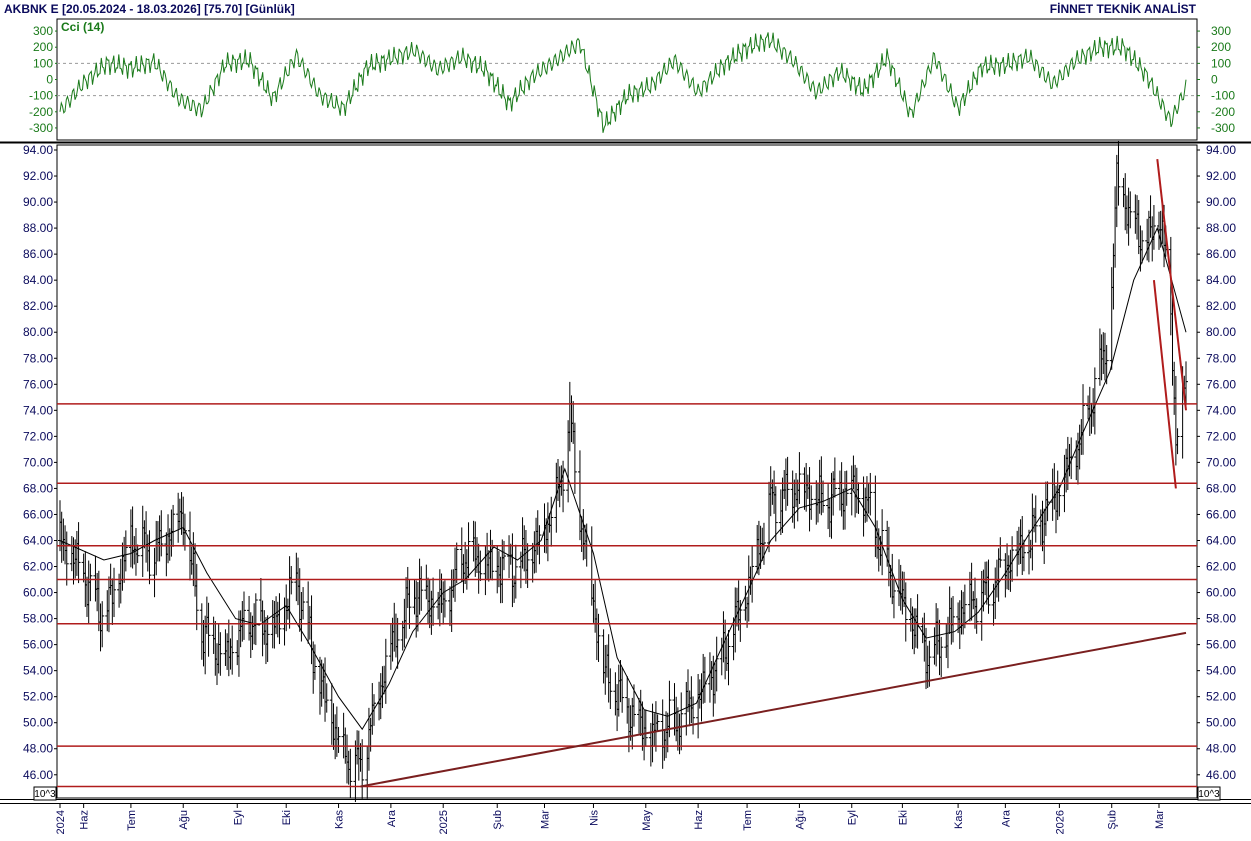 This screenshot has height=841, width=1251. I want to click on cci-ytick-label-left: -200, so click(41, 112).